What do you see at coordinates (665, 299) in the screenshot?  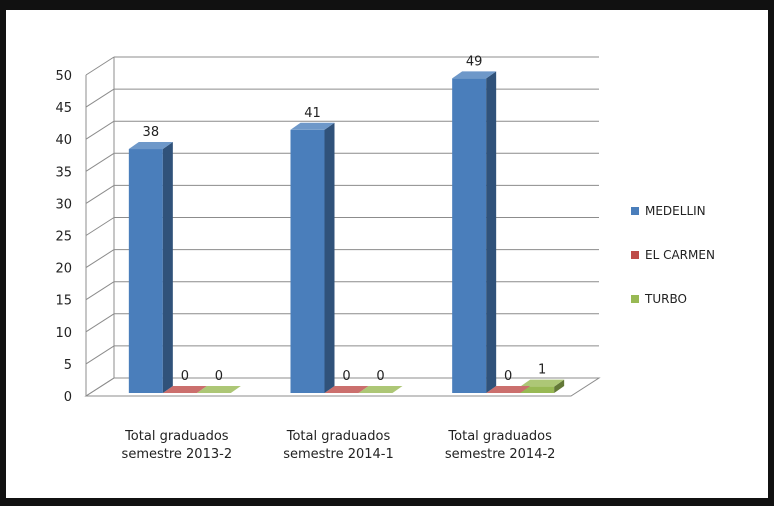 I see `legend-label: TURBO` at bounding box center [665, 299].